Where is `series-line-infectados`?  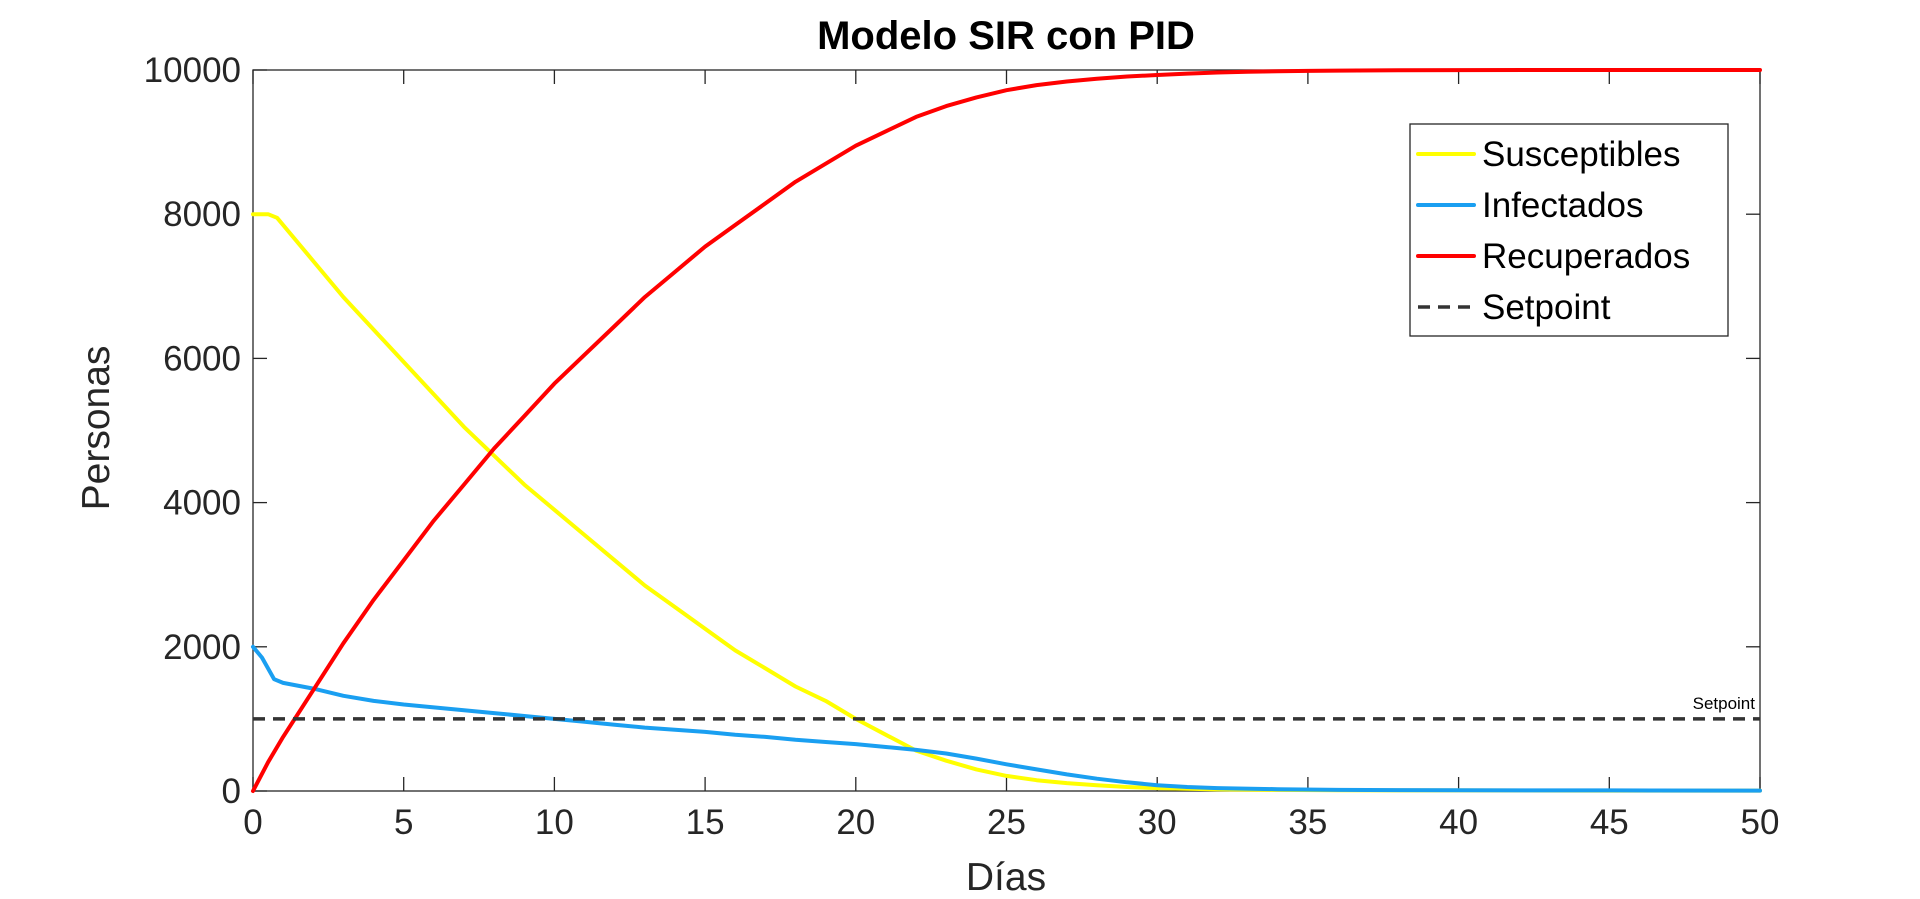
series-line-infectados is located at coordinates (1006, 718).